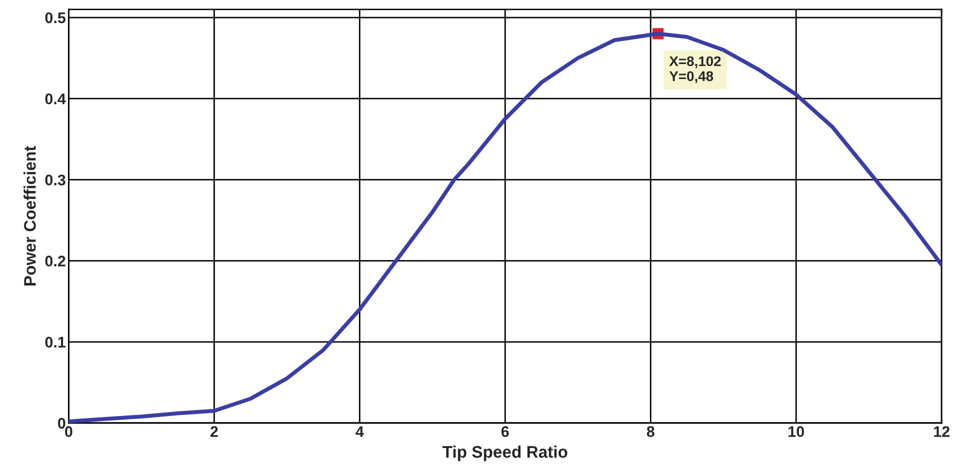 This screenshot has height=470, width=954. I want to click on x-tick-label: 12, so click(942, 431).